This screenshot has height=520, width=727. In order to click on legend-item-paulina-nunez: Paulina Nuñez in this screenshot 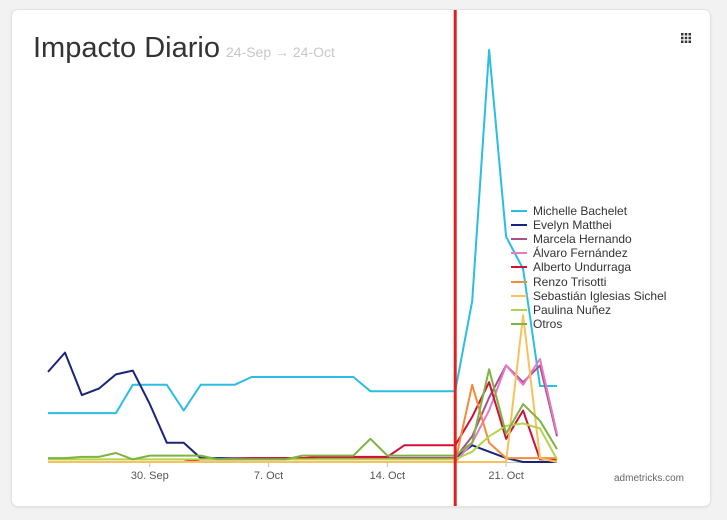, I will do `click(588, 310)`.